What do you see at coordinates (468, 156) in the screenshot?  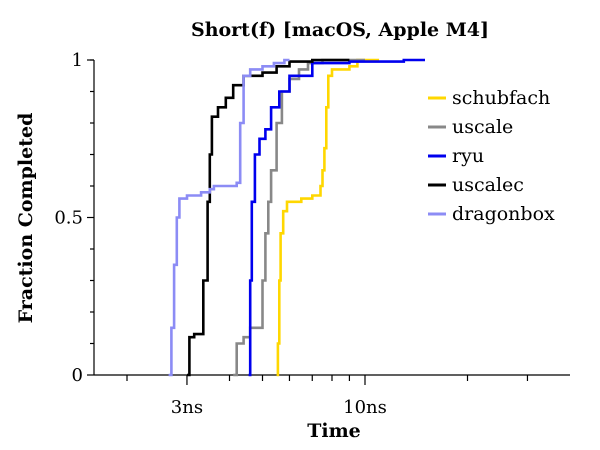 I see `legend-label-ryu: ryu` at bounding box center [468, 156].